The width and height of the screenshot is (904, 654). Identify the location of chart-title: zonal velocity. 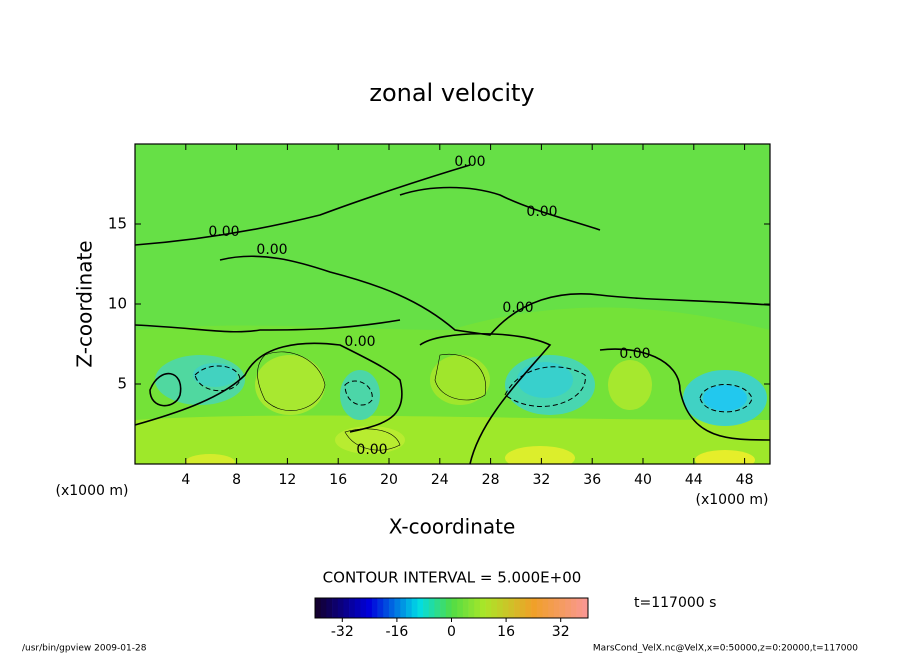
(451, 93).